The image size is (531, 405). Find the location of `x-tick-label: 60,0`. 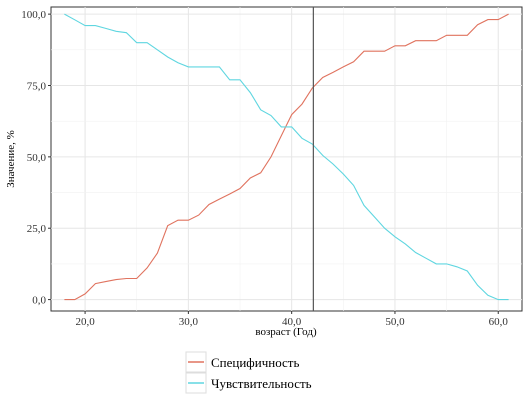

x-tick-label: 60,0 is located at coordinates (499, 322).